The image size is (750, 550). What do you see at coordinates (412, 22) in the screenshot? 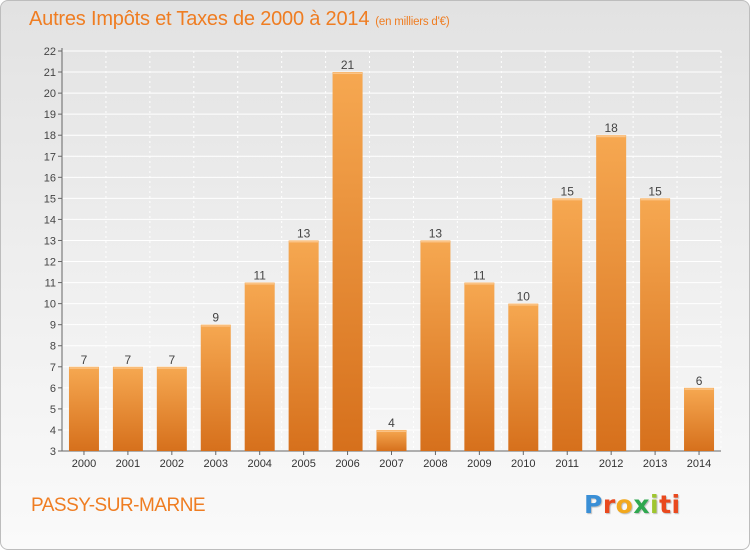
I see `chart-unit-label: (en milliers d'€)` at bounding box center [412, 22].